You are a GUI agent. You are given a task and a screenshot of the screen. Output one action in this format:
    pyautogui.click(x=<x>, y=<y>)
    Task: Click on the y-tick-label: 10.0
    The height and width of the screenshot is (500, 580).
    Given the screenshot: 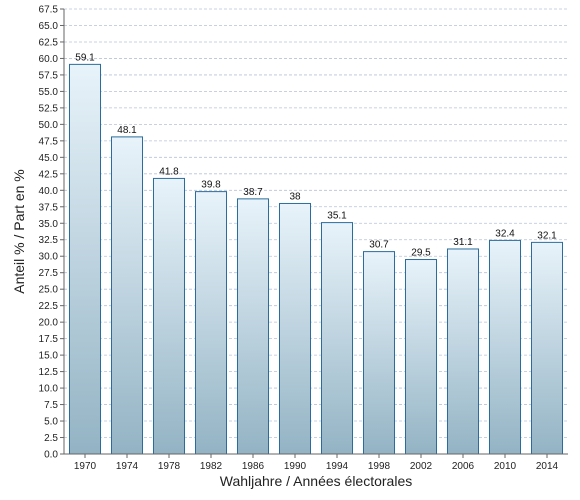 What is the action you would take?
    pyautogui.click(x=49, y=389)
    